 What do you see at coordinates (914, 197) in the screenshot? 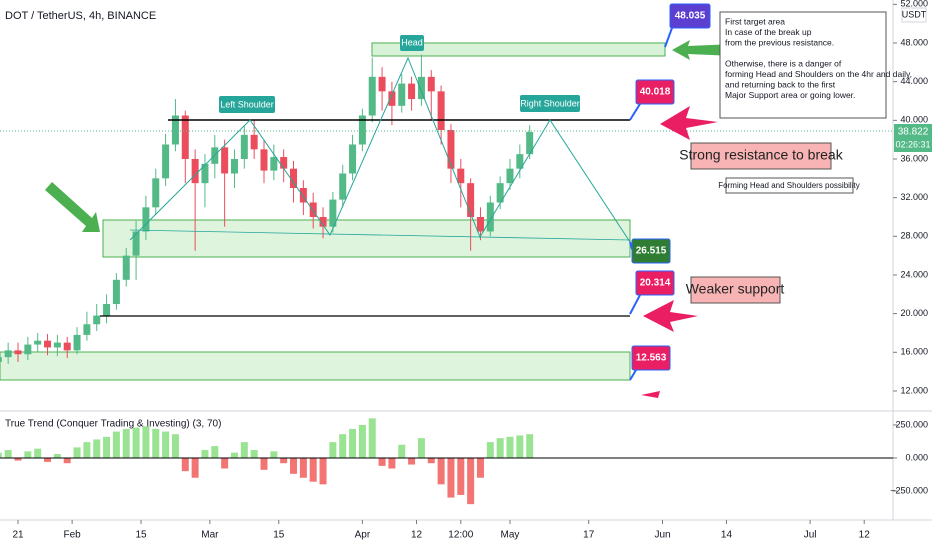
I see `y-tick-label: 32.000` at bounding box center [914, 197].